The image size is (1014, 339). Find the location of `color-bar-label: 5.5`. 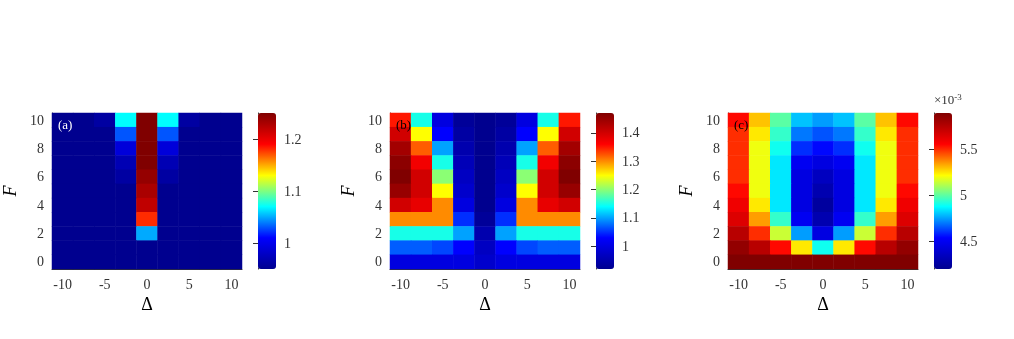

color-bar-label: 5.5 is located at coordinates (969, 150).